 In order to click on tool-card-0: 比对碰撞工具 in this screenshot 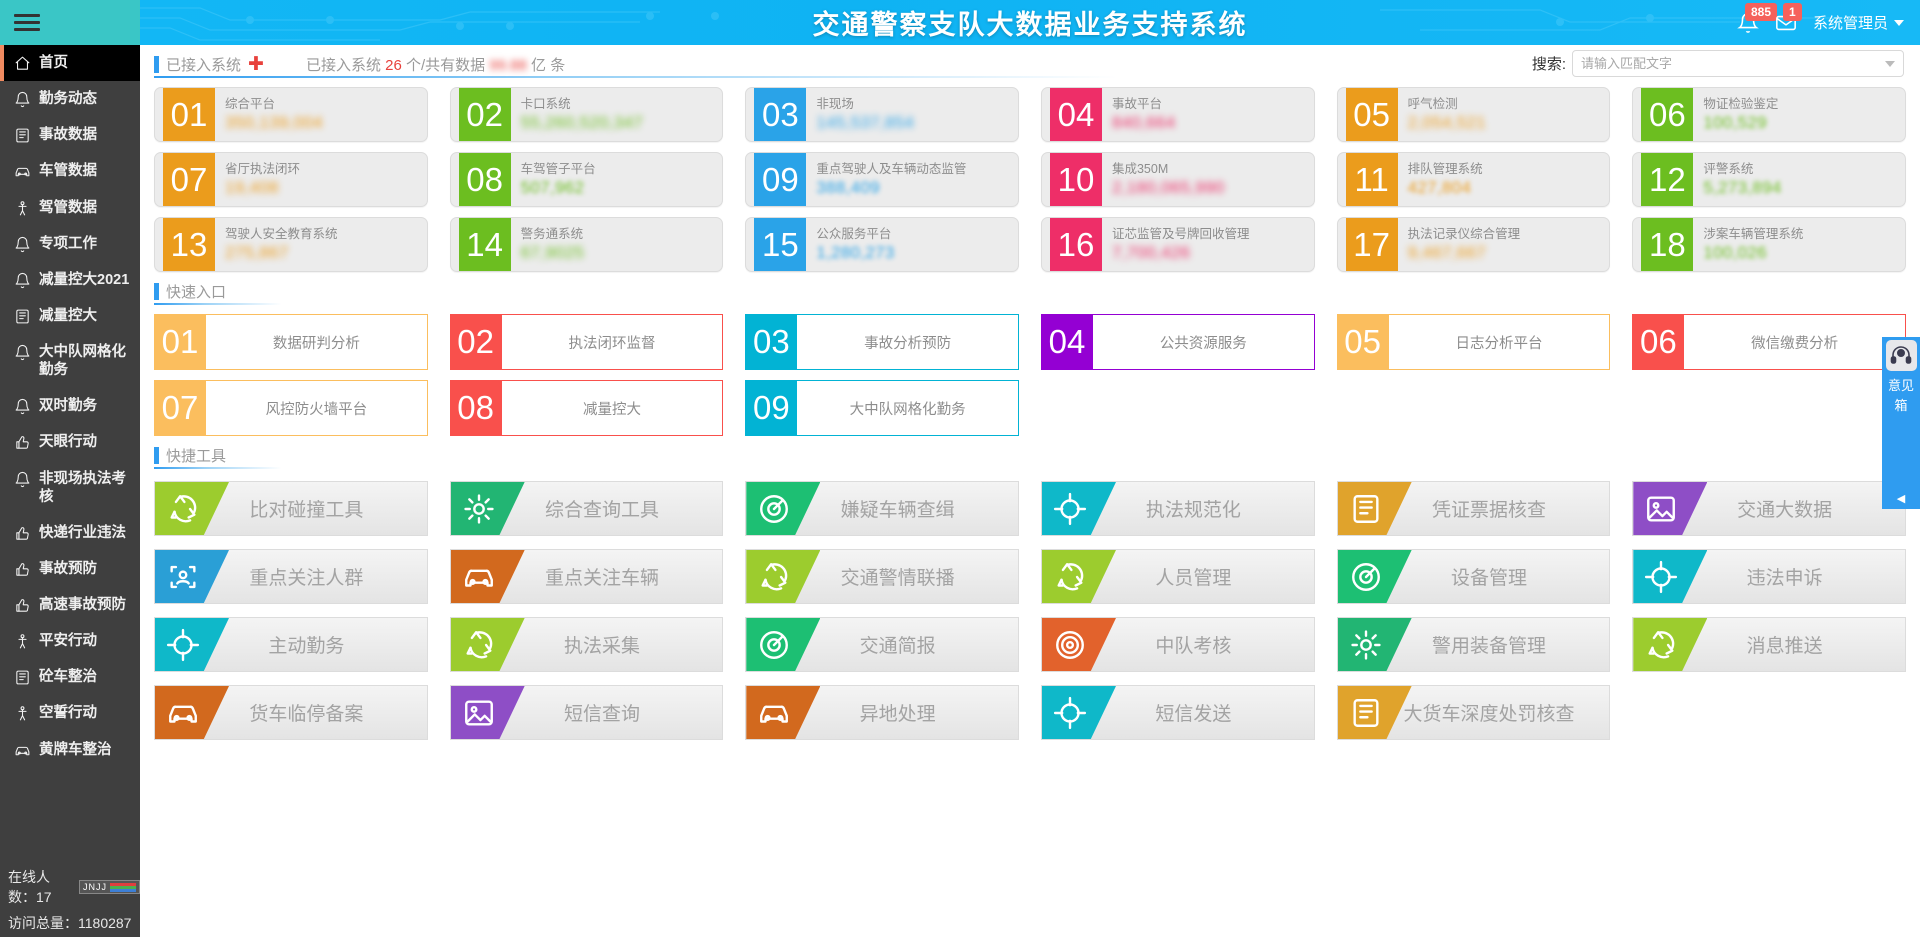, I will do `click(291, 508)`.